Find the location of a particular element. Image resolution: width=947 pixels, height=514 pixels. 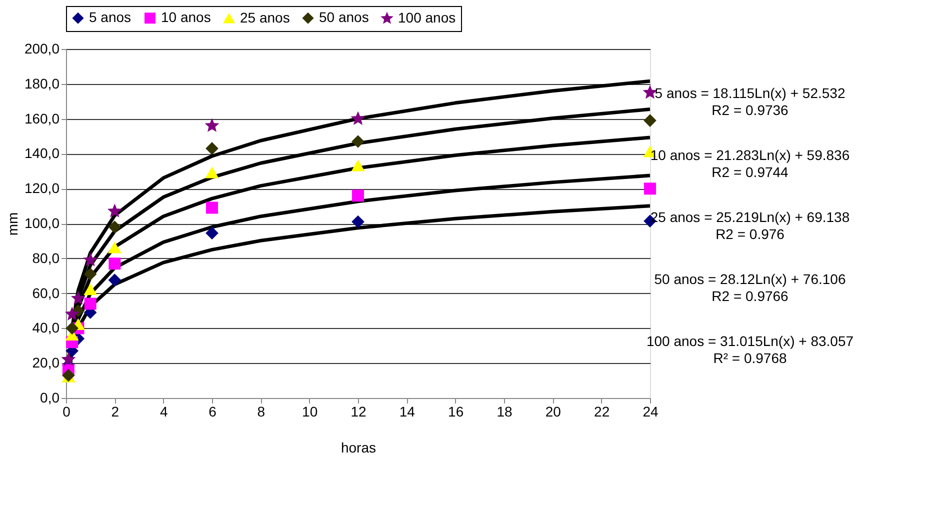

legend-label: 5 anos is located at coordinates (110, 17).